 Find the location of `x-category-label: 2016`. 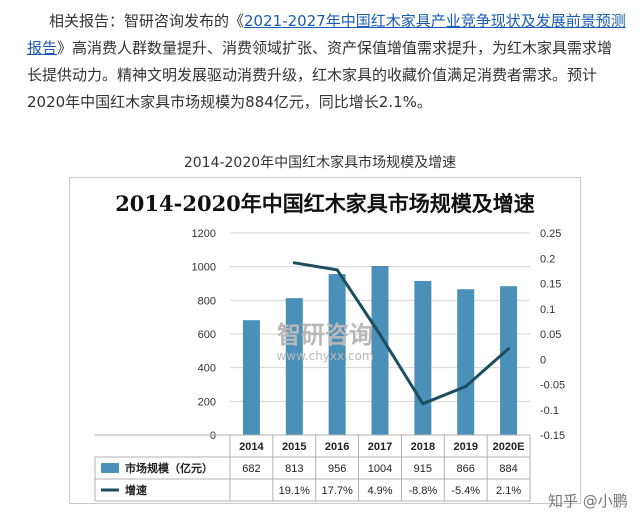

x-category-label: 2016 is located at coordinates (337, 447).